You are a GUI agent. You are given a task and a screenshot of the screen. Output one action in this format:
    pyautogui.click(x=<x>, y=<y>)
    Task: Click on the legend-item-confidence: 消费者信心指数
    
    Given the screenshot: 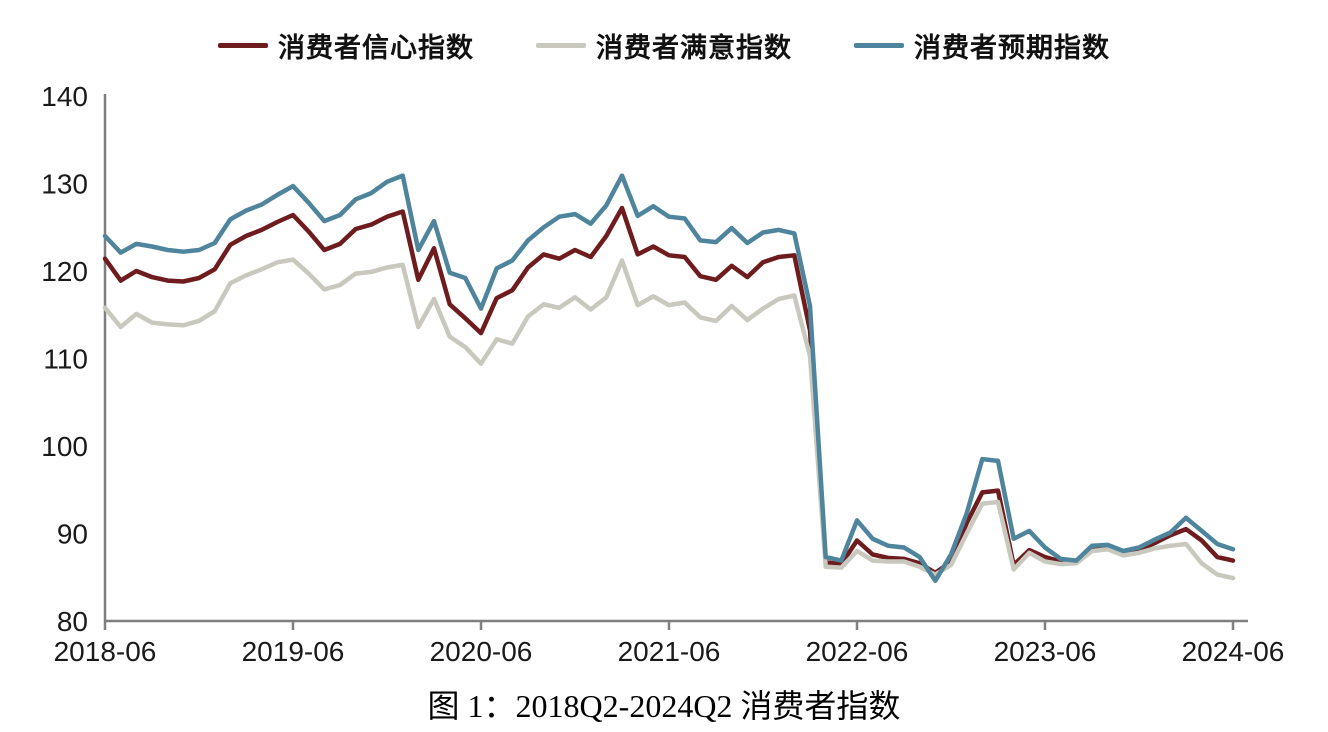 What is the action you would take?
    pyautogui.click(x=346, y=45)
    